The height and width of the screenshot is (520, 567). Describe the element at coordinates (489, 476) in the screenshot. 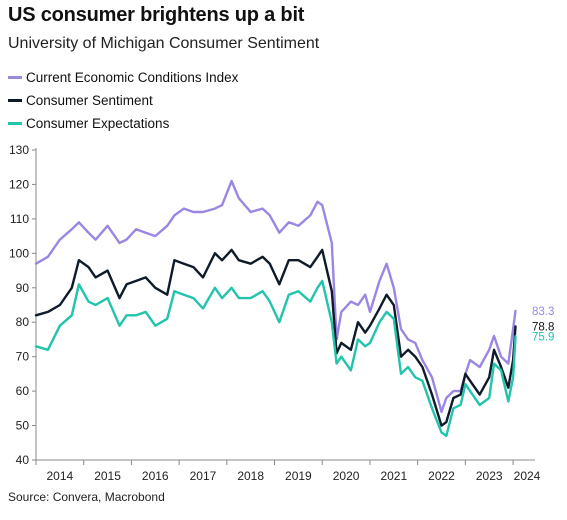

I see `x-tick-label: 2023` at that location.